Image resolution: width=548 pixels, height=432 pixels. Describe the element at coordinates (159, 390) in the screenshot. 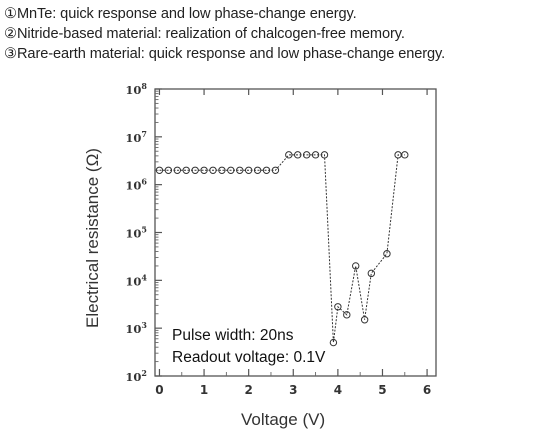

I see `x-tick-label: 0` at that location.